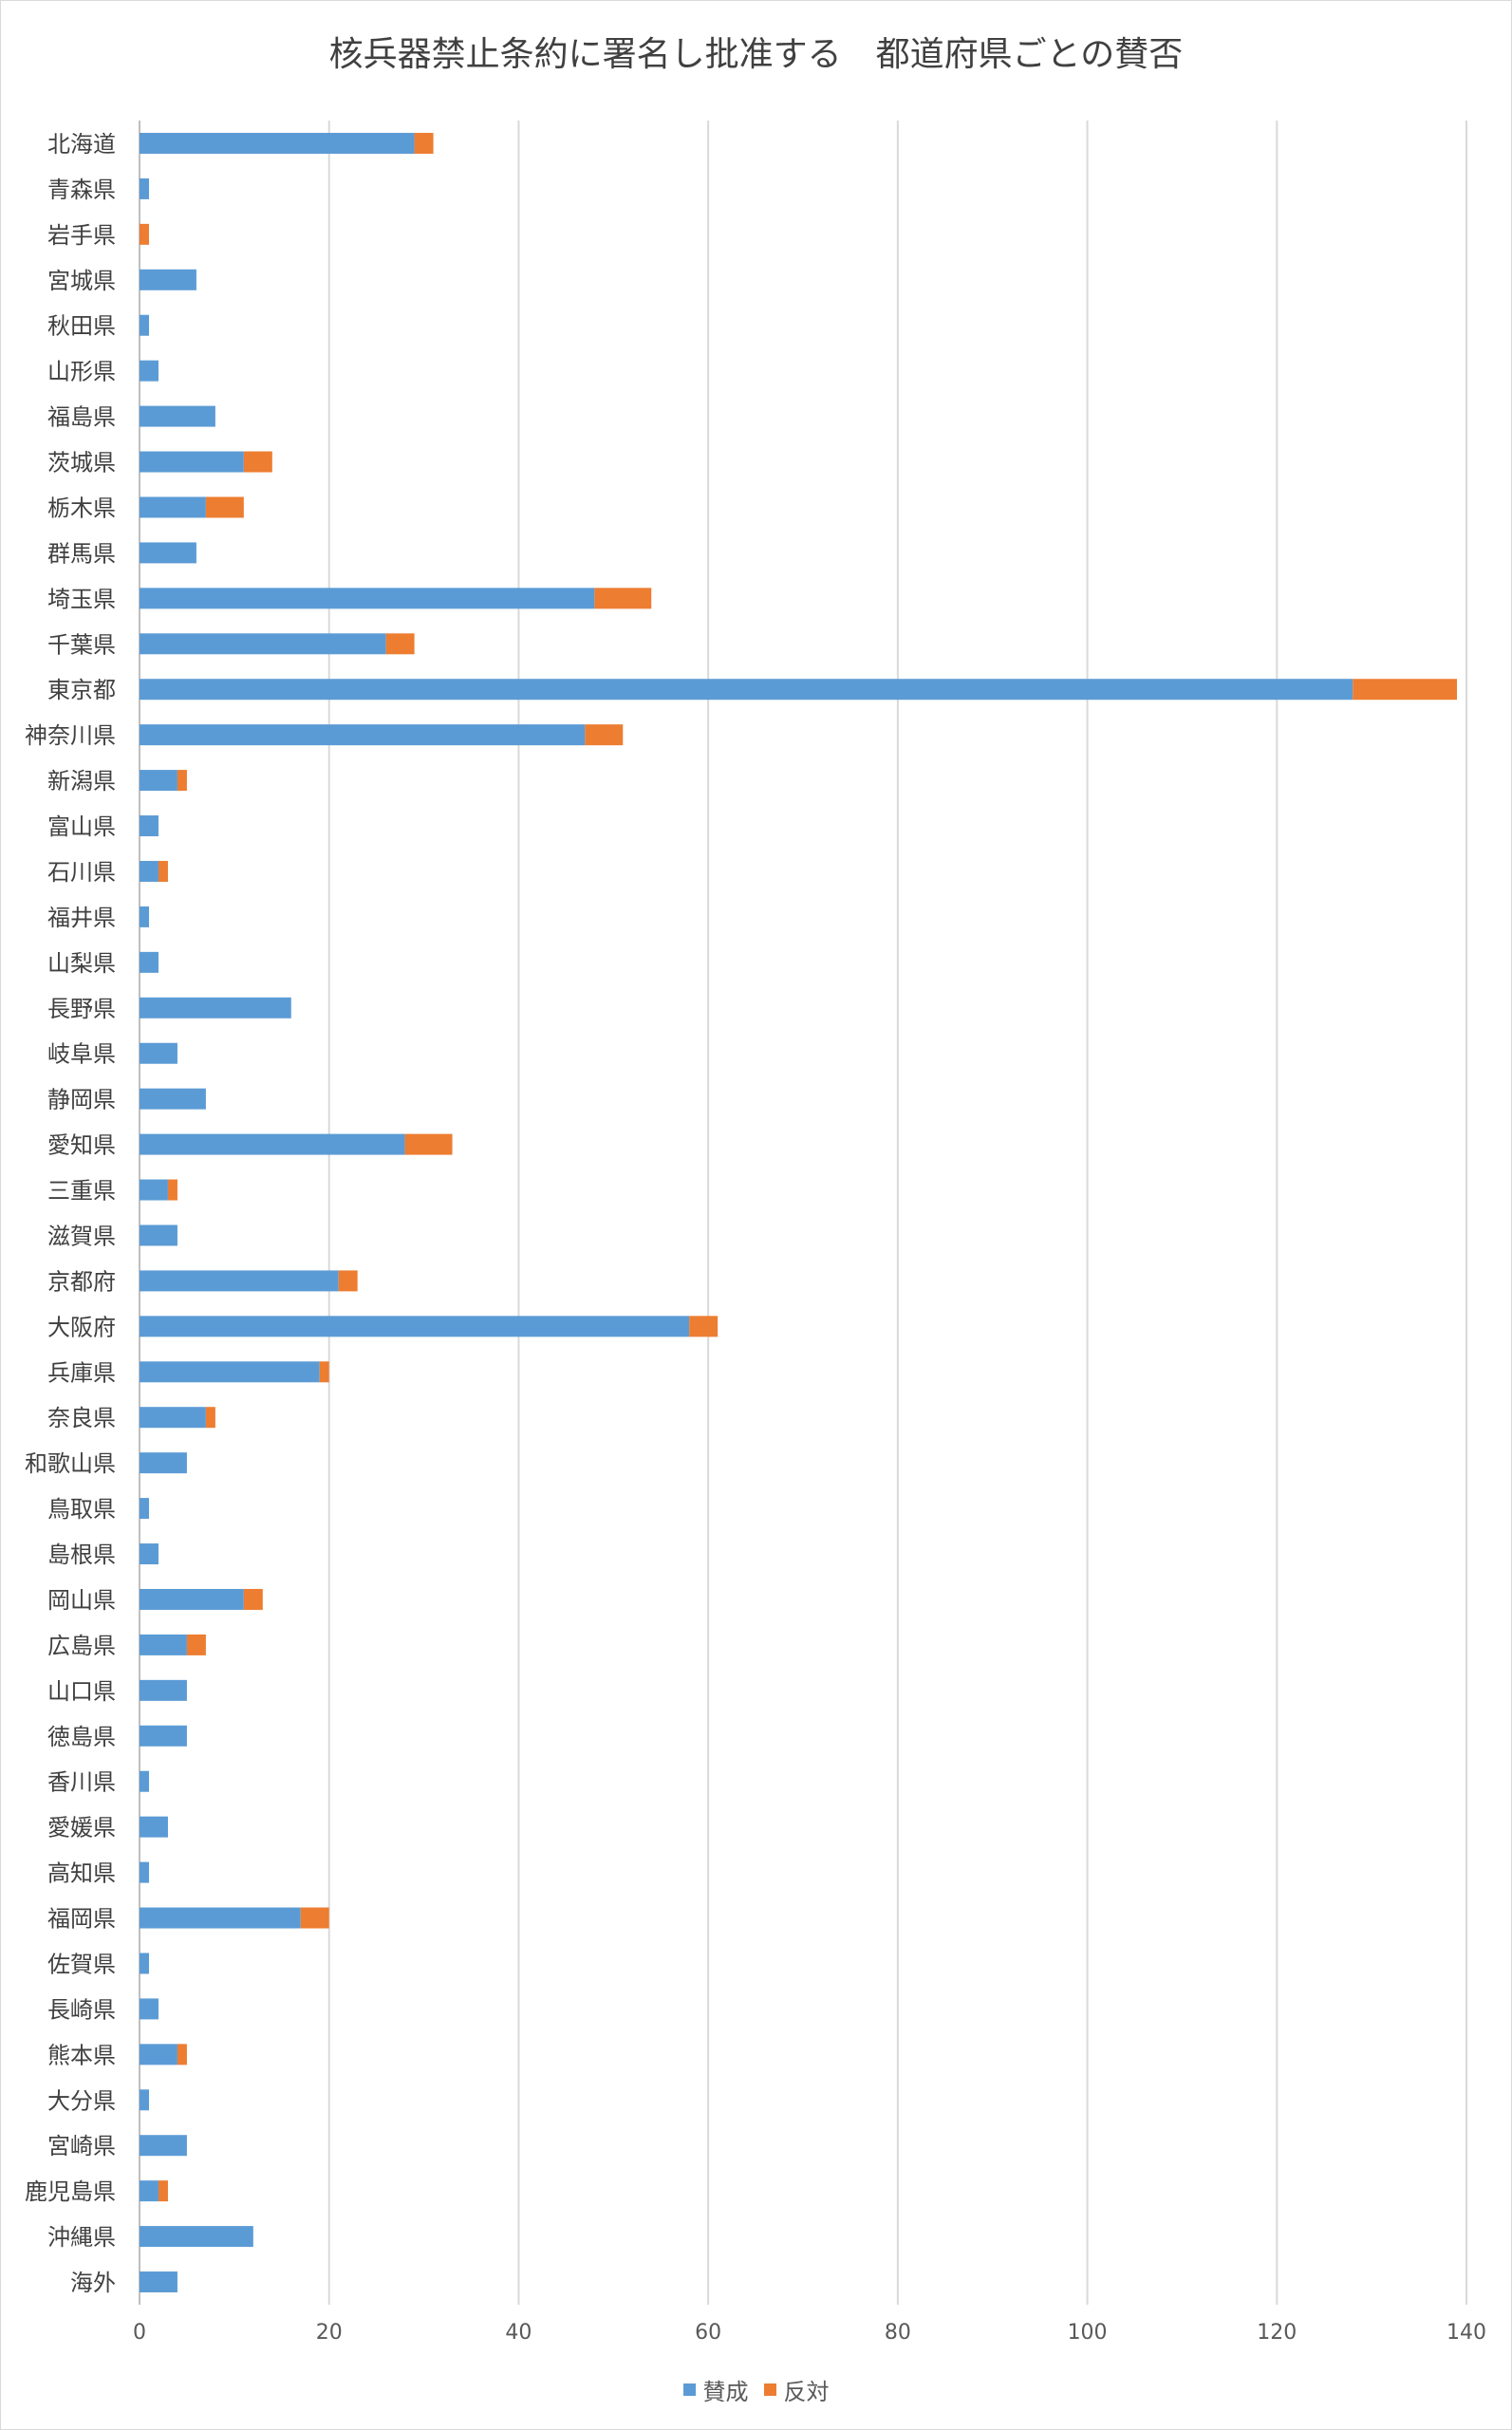 This screenshot has width=1512, height=2430. I want to click on category-label: 山梨県, so click(81, 964).